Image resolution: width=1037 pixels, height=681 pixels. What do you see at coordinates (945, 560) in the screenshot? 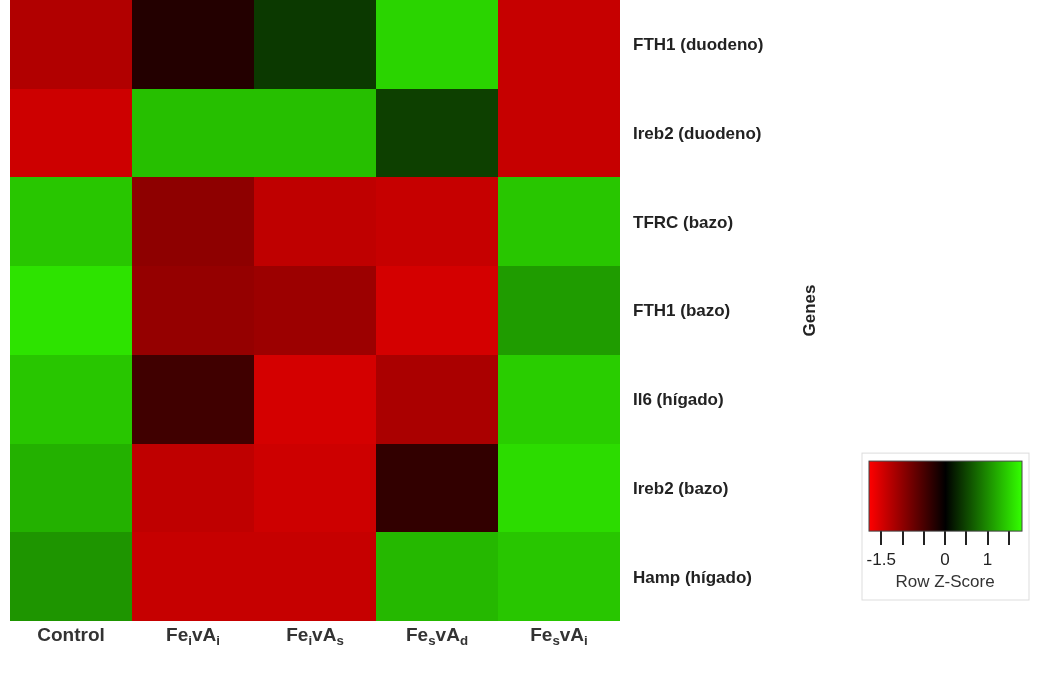
I see `color-bar-label: 0` at bounding box center [945, 560].